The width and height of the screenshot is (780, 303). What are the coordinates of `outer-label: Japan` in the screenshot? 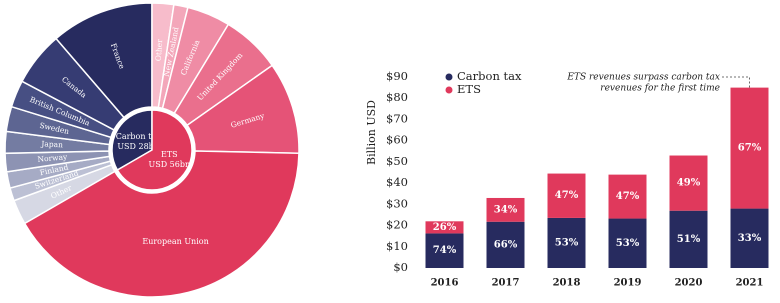 It's located at (51, 144).